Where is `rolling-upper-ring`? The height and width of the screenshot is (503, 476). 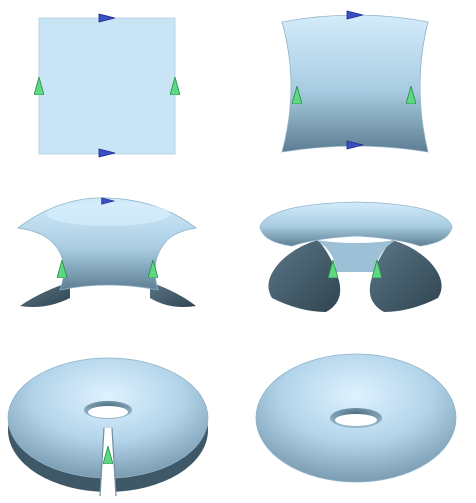 rolling-upper-ring is located at coordinates (356, 224).